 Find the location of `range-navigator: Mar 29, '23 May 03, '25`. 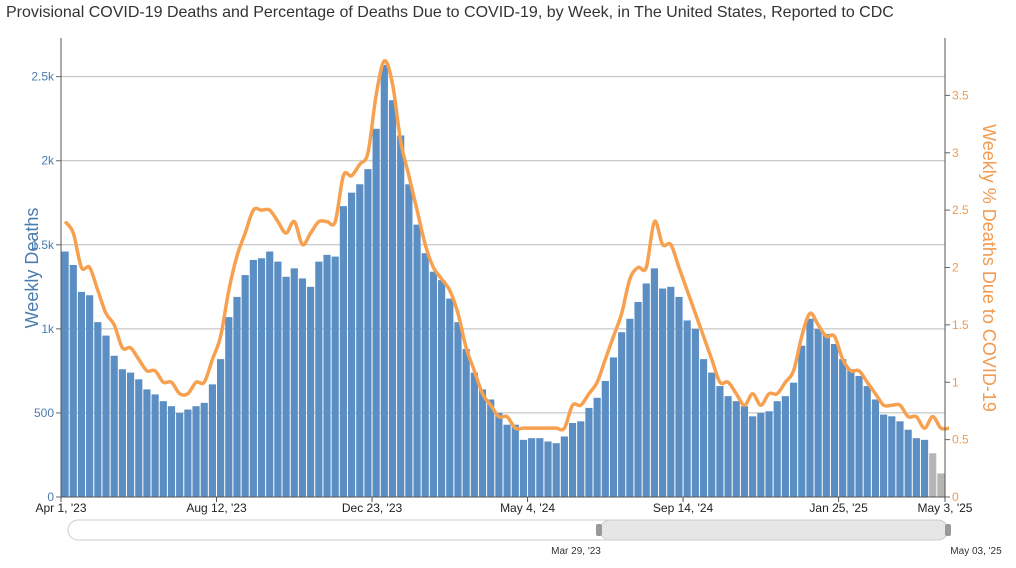

range-navigator: Mar 29, '23 May 03, '25 is located at coordinates (534, 538).